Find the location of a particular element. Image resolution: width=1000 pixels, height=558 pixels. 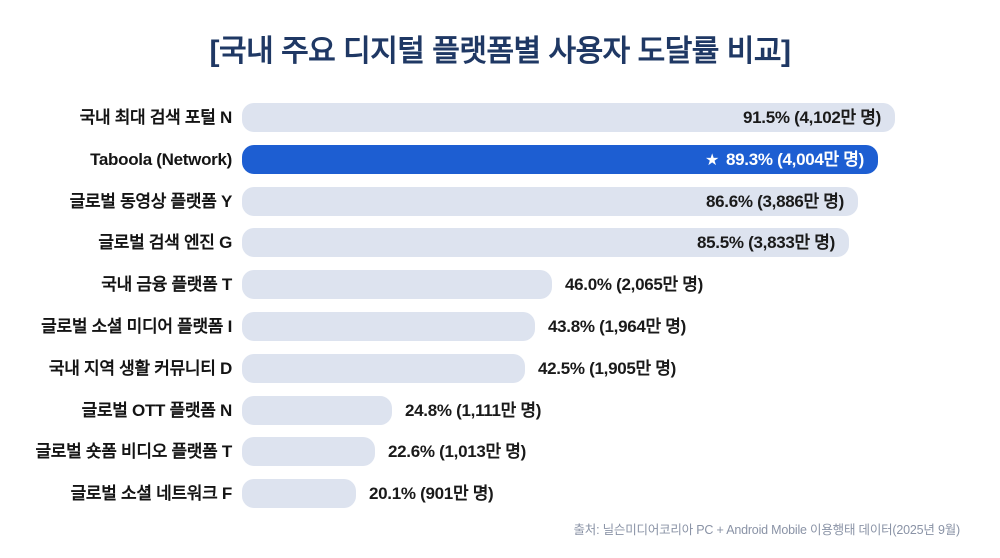

chart-row: Taboola (Network) ★ 89.3% (4,004만 명) is located at coordinates (500, 159).